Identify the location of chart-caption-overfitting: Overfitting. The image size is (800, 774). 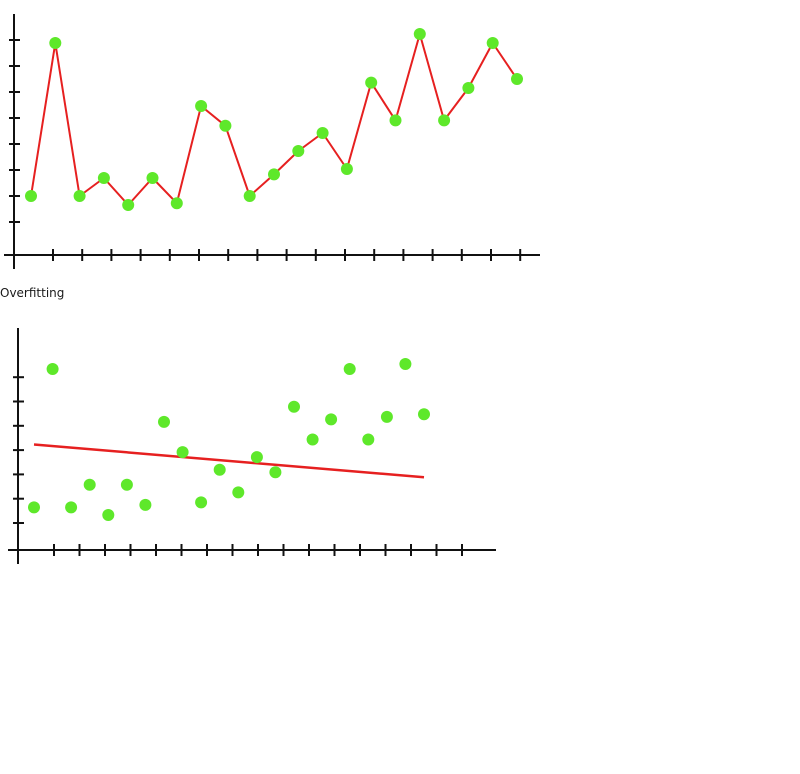
(32, 293).